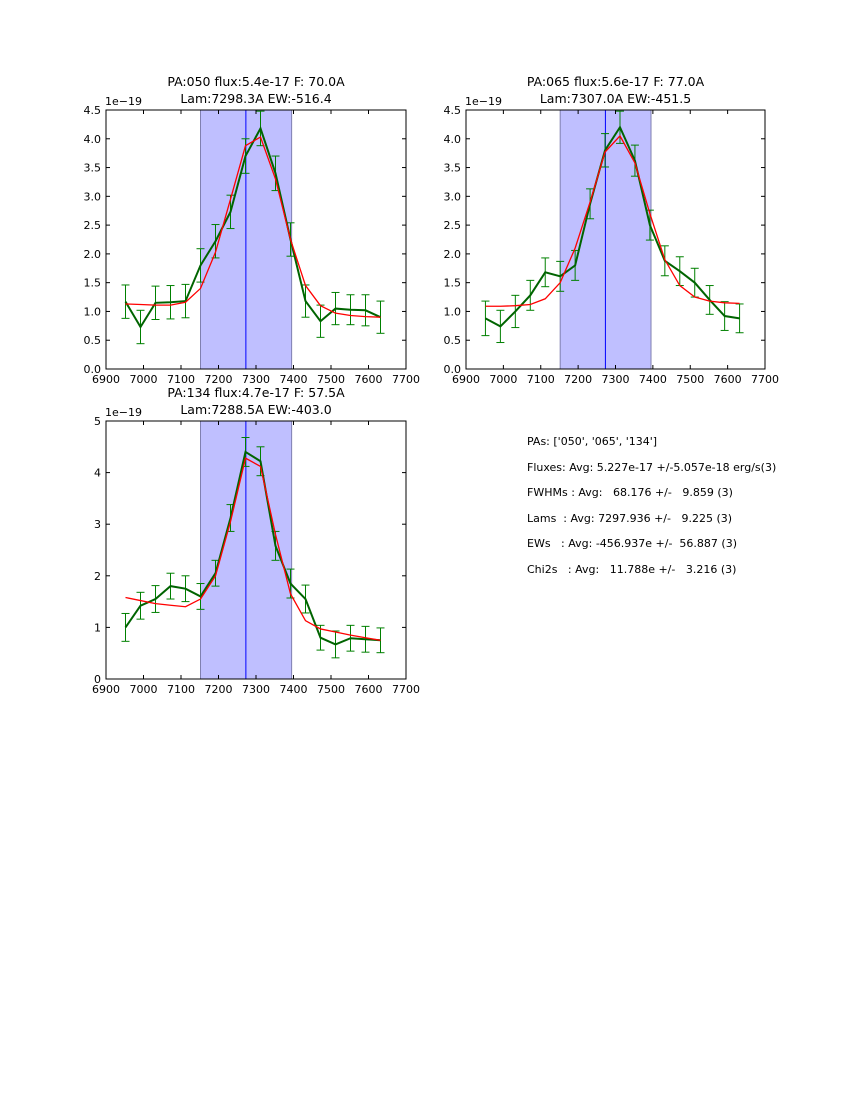  Describe the element at coordinates (632, 544) in the screenshot. I see `stats-ews: EWs : Avg: -456.937e +/- 56.887 (3)` at that location.